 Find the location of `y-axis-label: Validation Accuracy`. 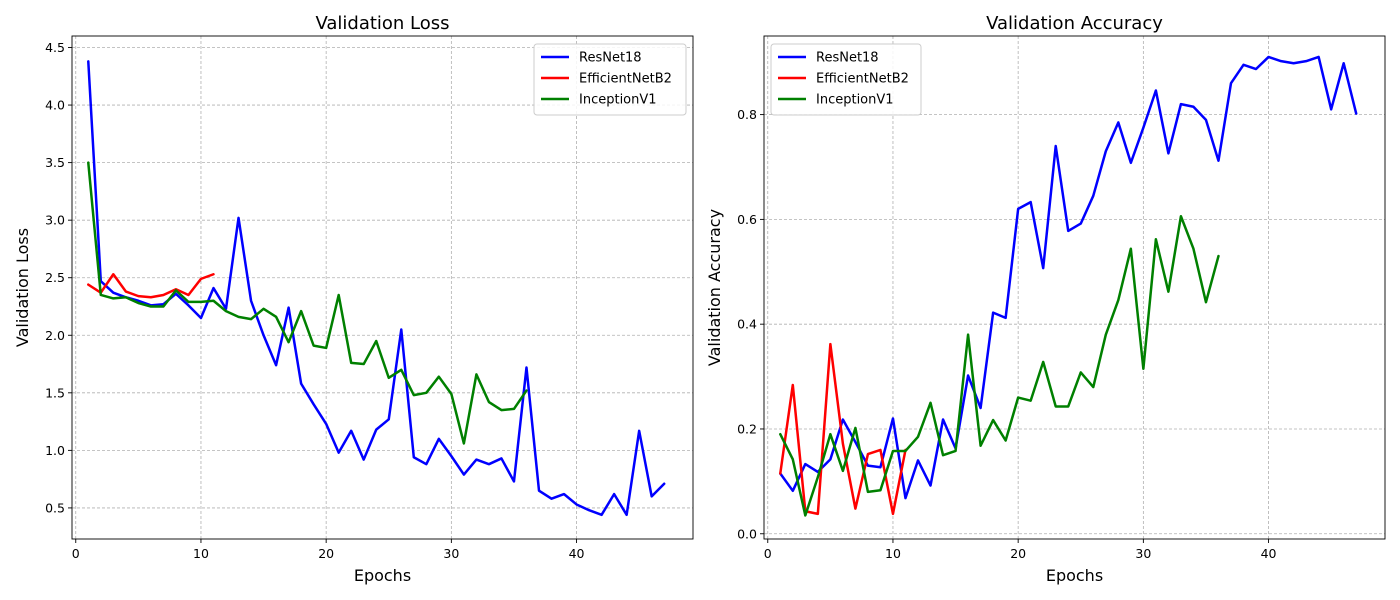

y-axis-label: Validation Accuracy is located at coordinates (714, 287).